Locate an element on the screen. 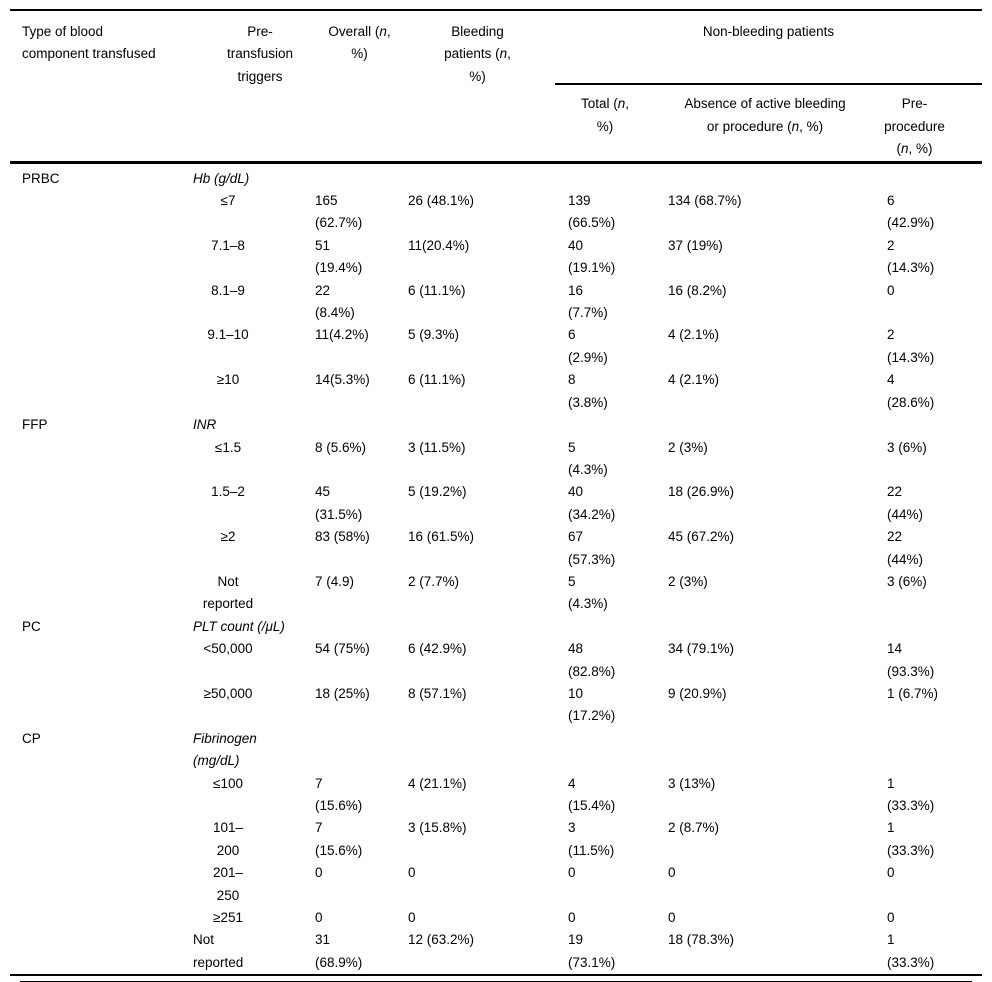 The image size is (992, 982). cell-bleeding: 4 (21.1%) is located at coordinates (437, 783).